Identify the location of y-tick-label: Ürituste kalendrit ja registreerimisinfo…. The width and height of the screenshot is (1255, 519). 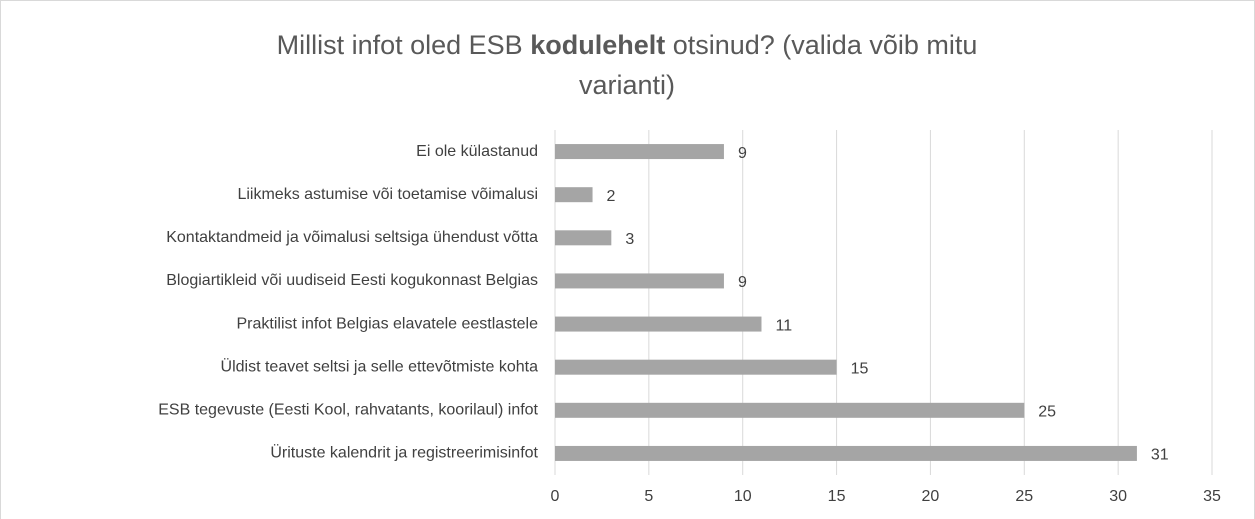
(404, 453).